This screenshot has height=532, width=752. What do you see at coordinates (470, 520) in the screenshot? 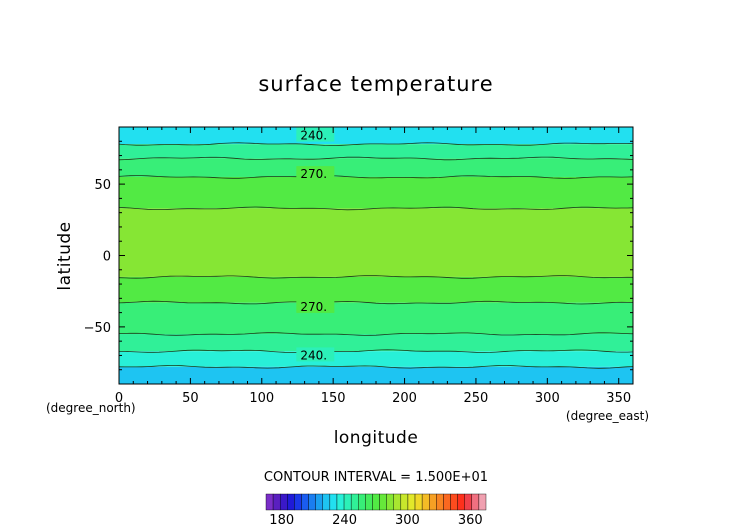
I see `colorbar-tick-label: 360` at bounding box center [470, 520].